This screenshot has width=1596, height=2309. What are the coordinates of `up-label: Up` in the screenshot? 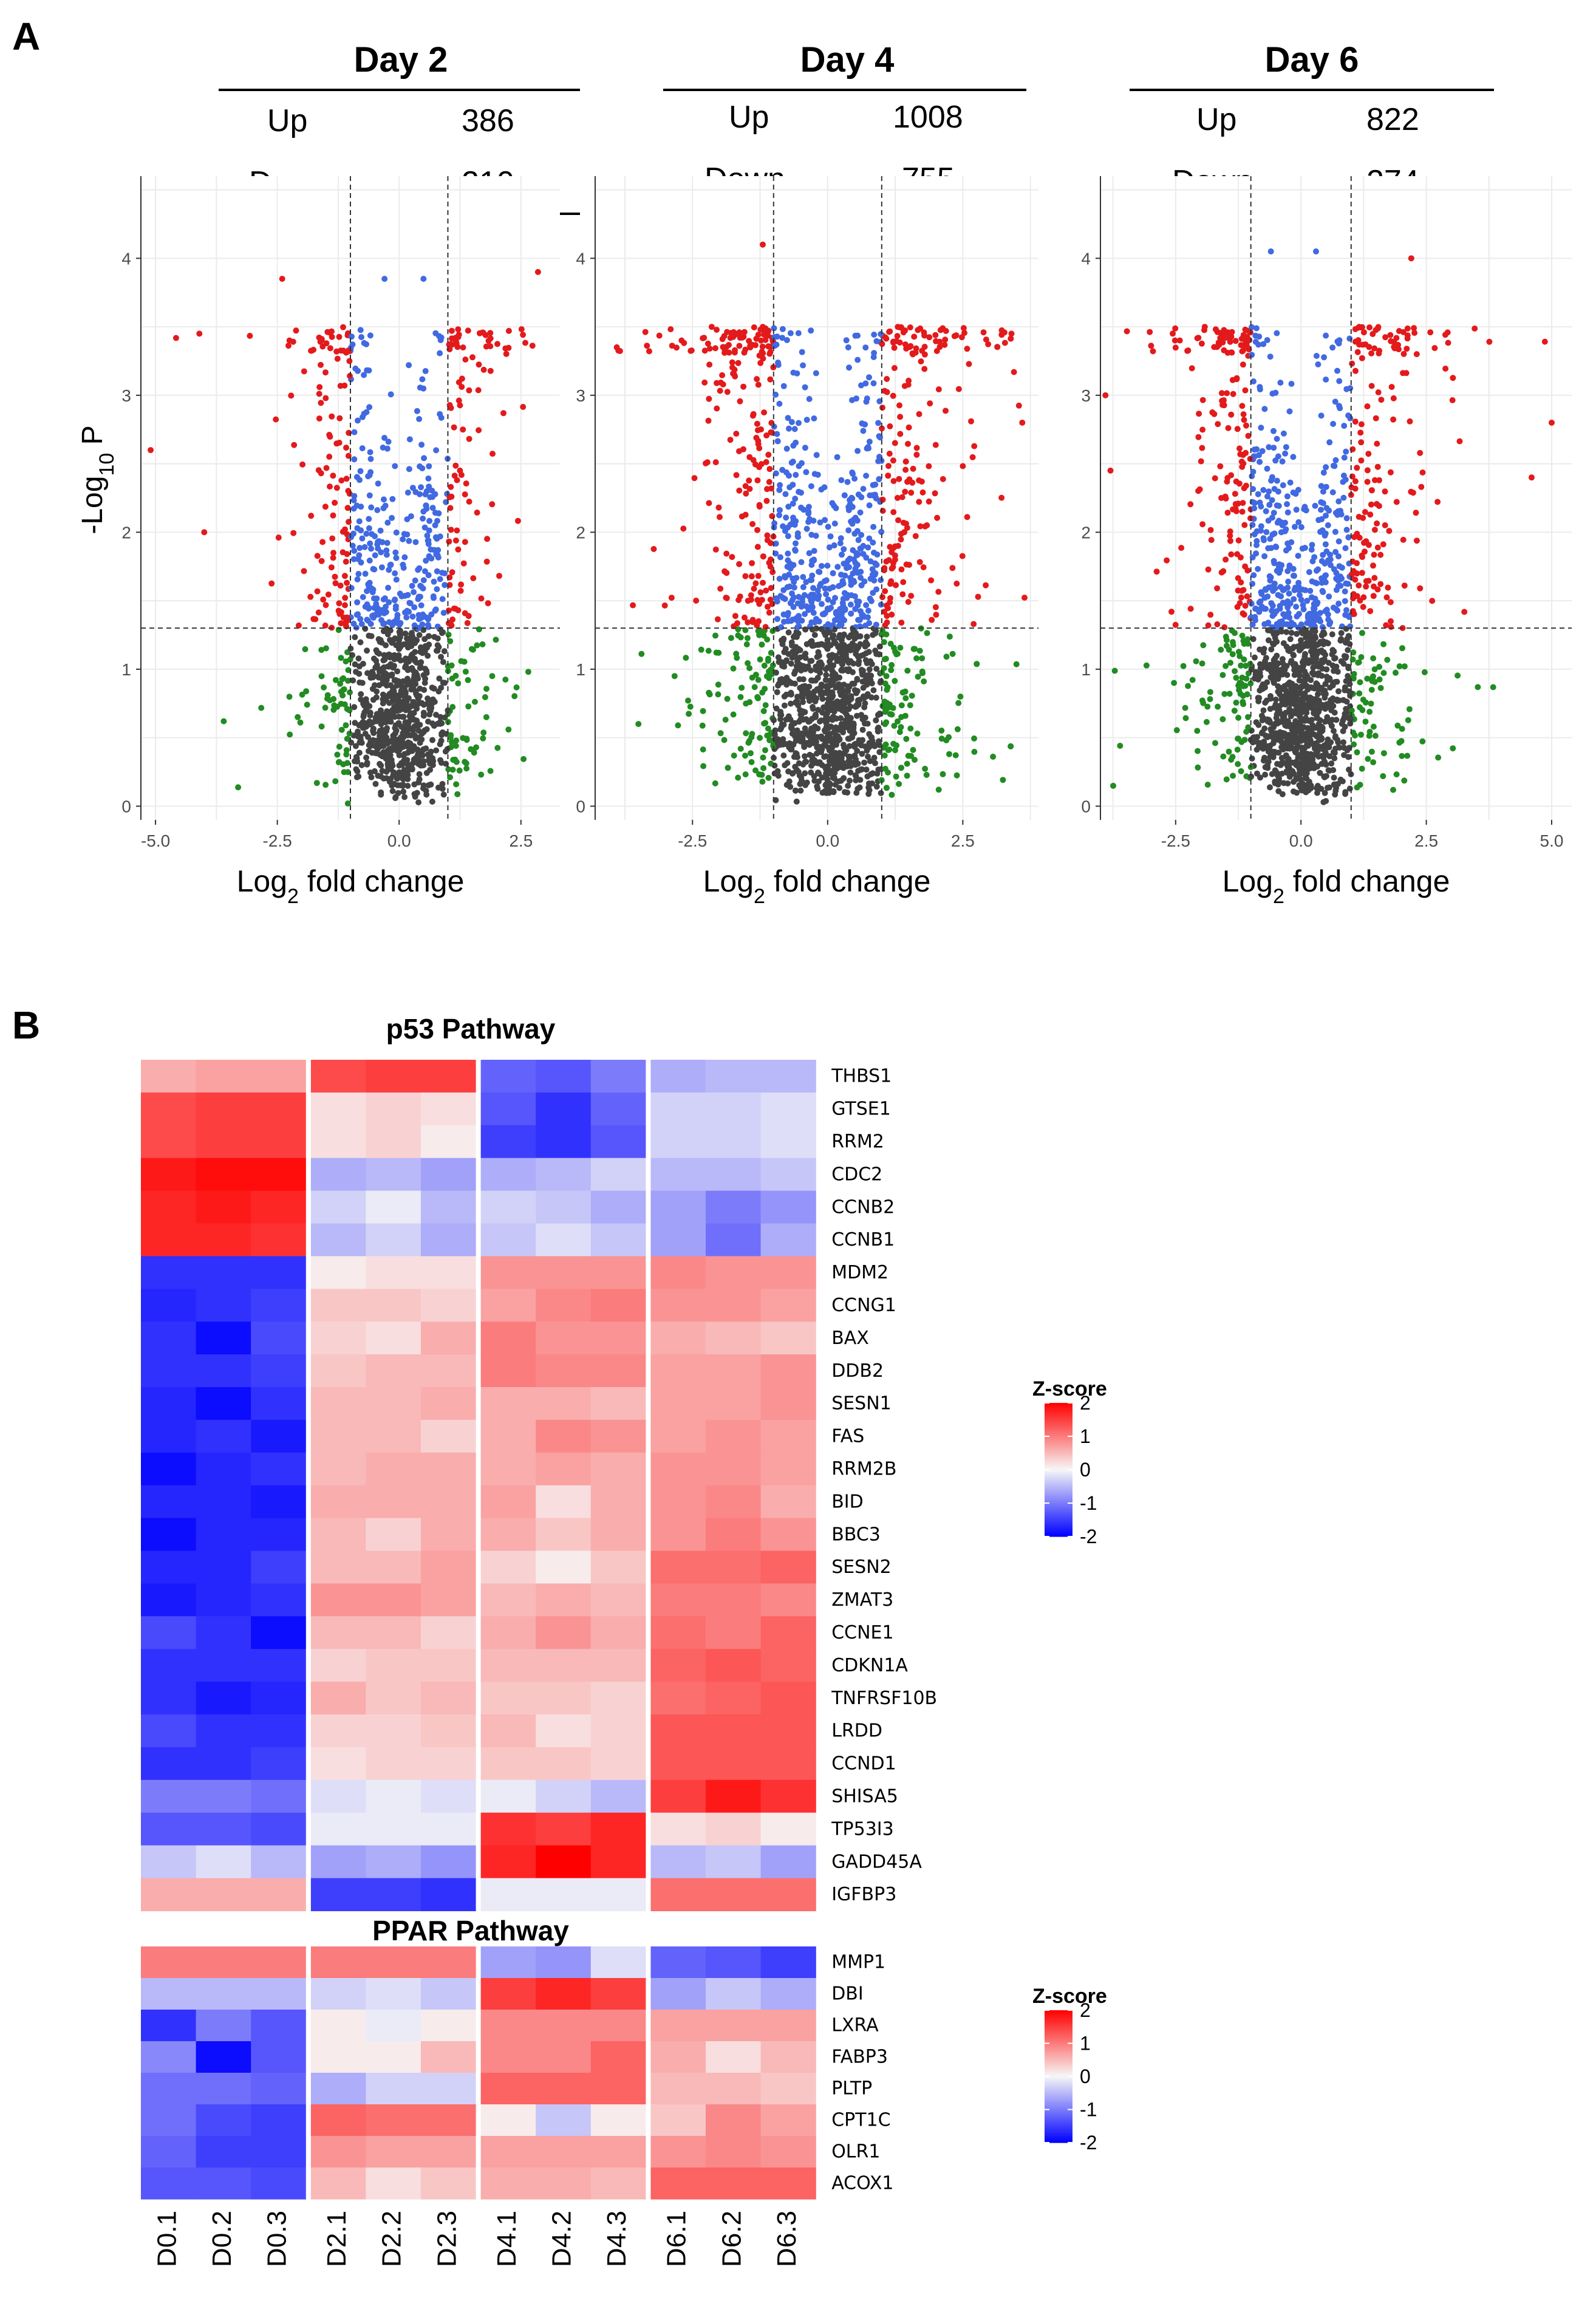 It's located at (749, 117).